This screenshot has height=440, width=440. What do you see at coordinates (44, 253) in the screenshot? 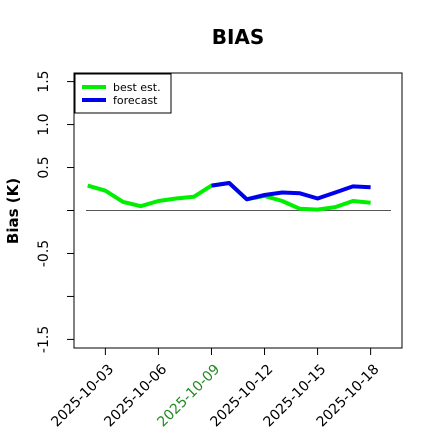
I see `y-tick-label-2: -0.5` at bounding box center [44, 253].